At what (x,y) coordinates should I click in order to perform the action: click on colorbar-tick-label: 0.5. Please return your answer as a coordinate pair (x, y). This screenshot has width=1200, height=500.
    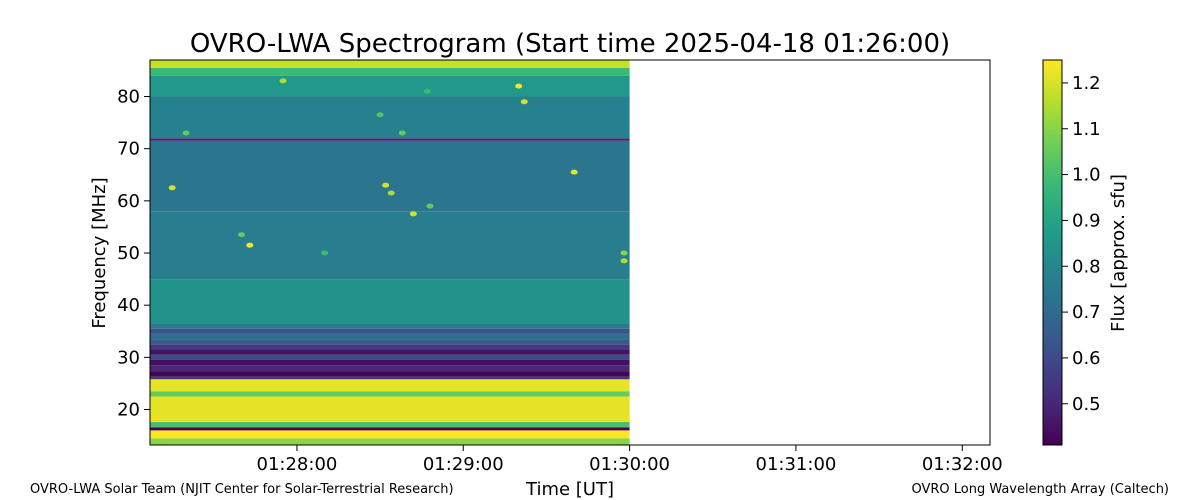
    Looking at the image, I should click on (1086, 404).